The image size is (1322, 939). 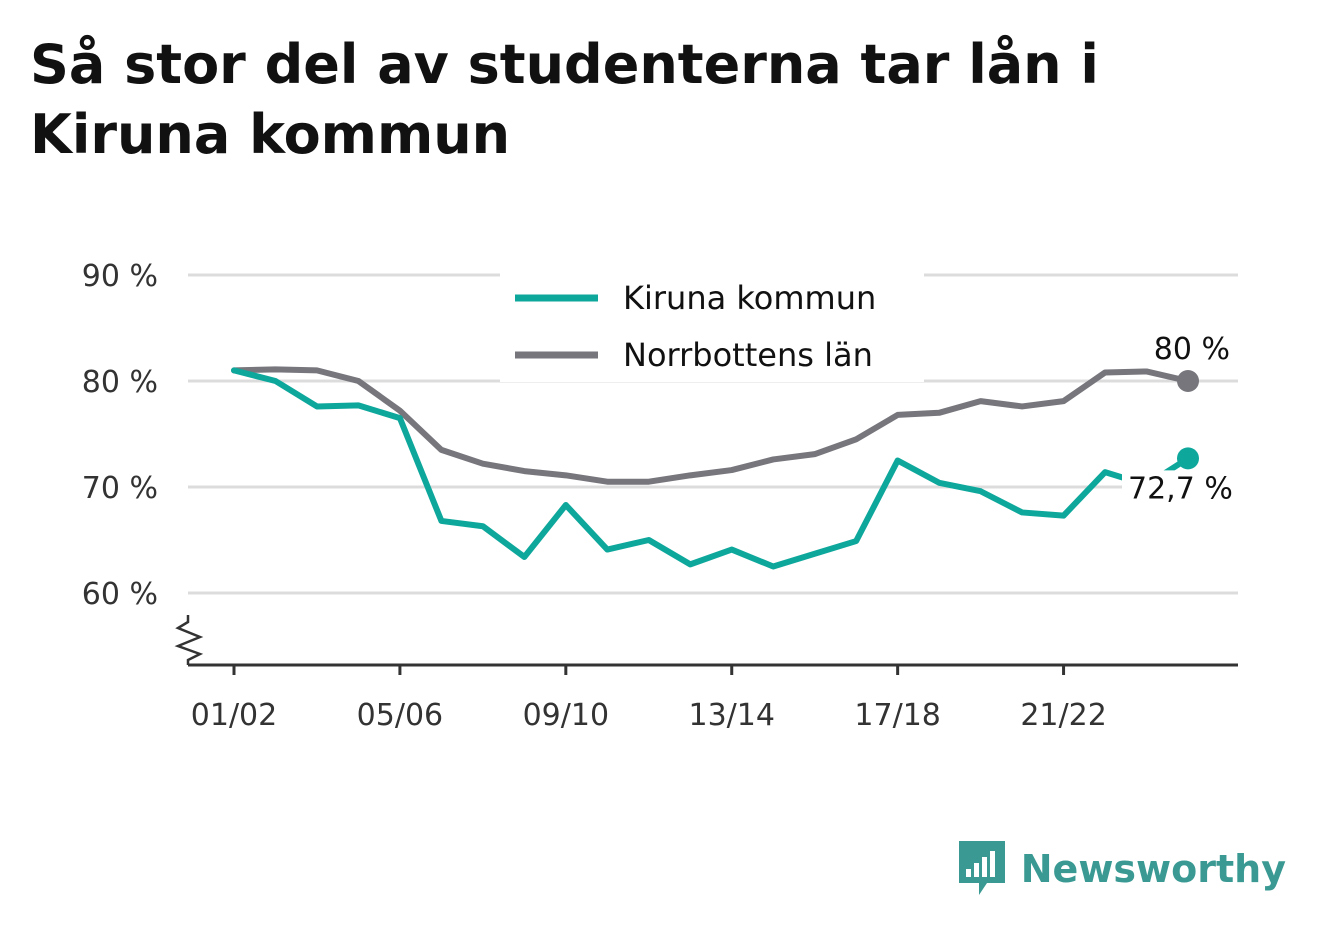 I want to click on y-tick-label: 60 %, so click(x=120, y=594).